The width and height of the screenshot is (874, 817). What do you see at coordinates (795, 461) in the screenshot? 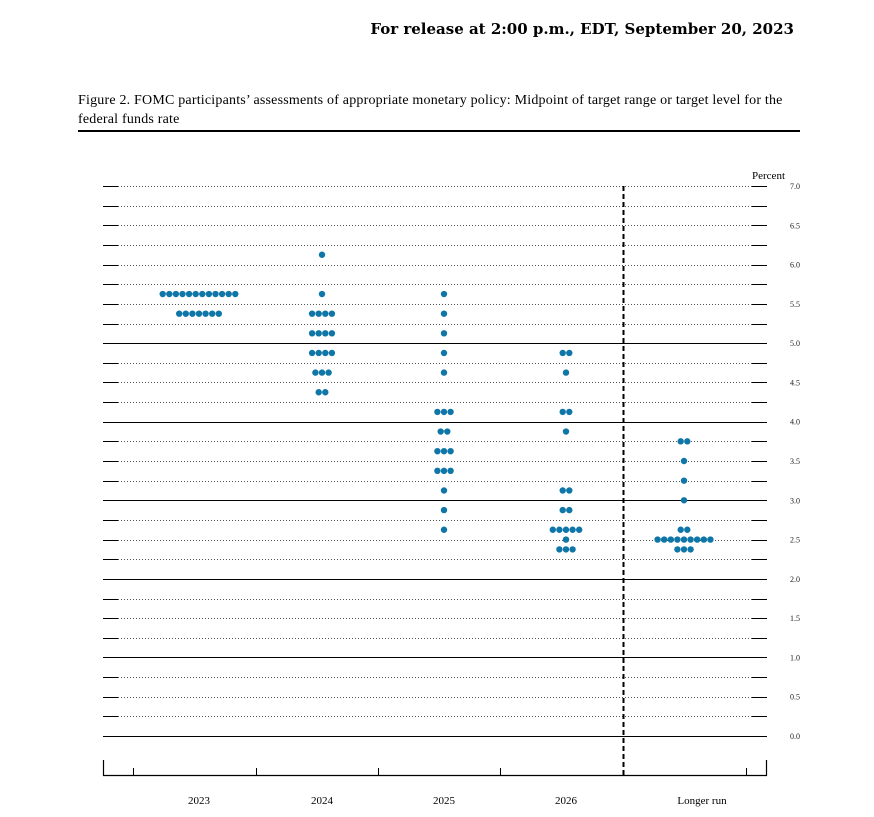
I see `y-tick-label: 3.5` at bounding box center [795, 461].